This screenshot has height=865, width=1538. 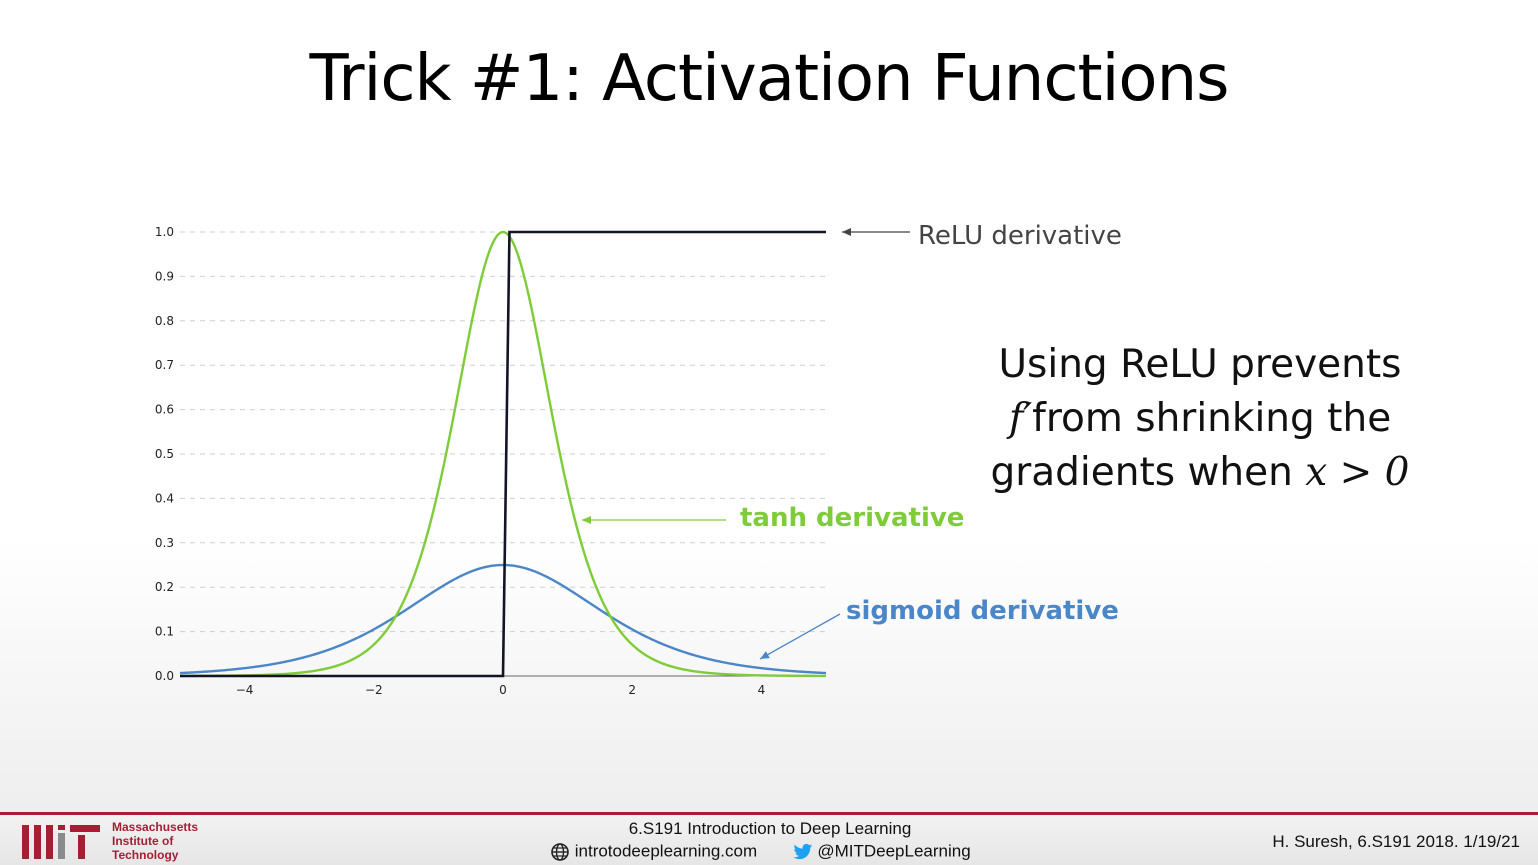 What do you see at coordinates (560, 851) in the screenshot?
I see `globe-icon` at bounding box center [560, 851].